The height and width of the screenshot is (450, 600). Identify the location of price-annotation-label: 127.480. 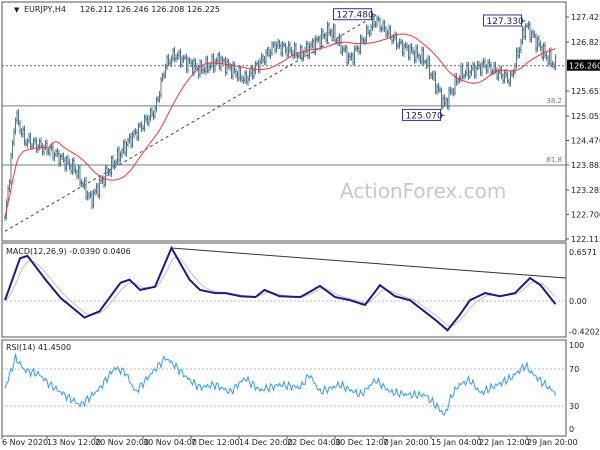
(355, 16).